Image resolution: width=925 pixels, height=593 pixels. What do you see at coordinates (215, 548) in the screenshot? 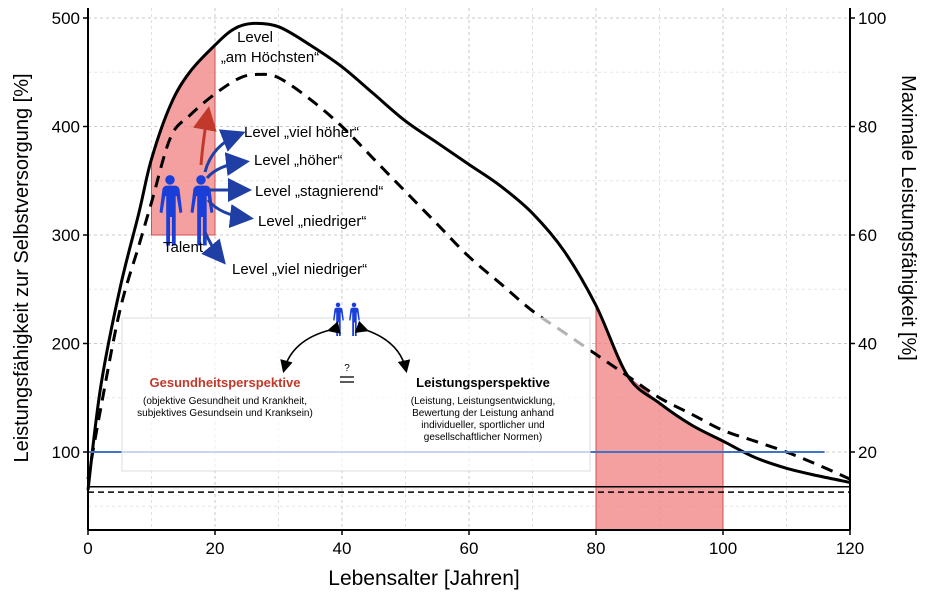
I see `x-tick-label: 20` at bounding box center [215, 548].